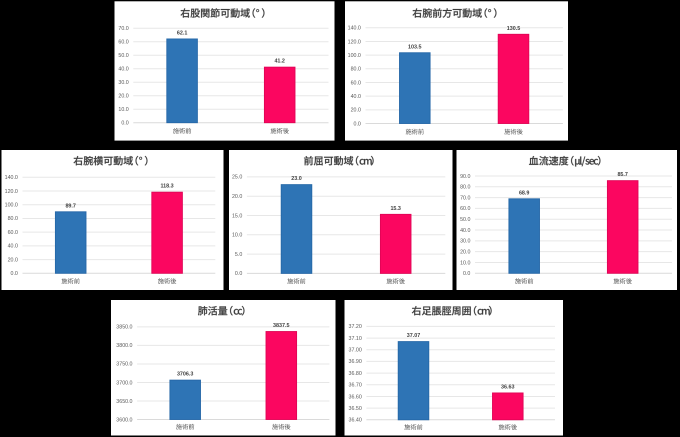 Image resolution: width=680 pixels, height=437 pixels. I want to click on svg-text: 37.00, so click(355, 351).